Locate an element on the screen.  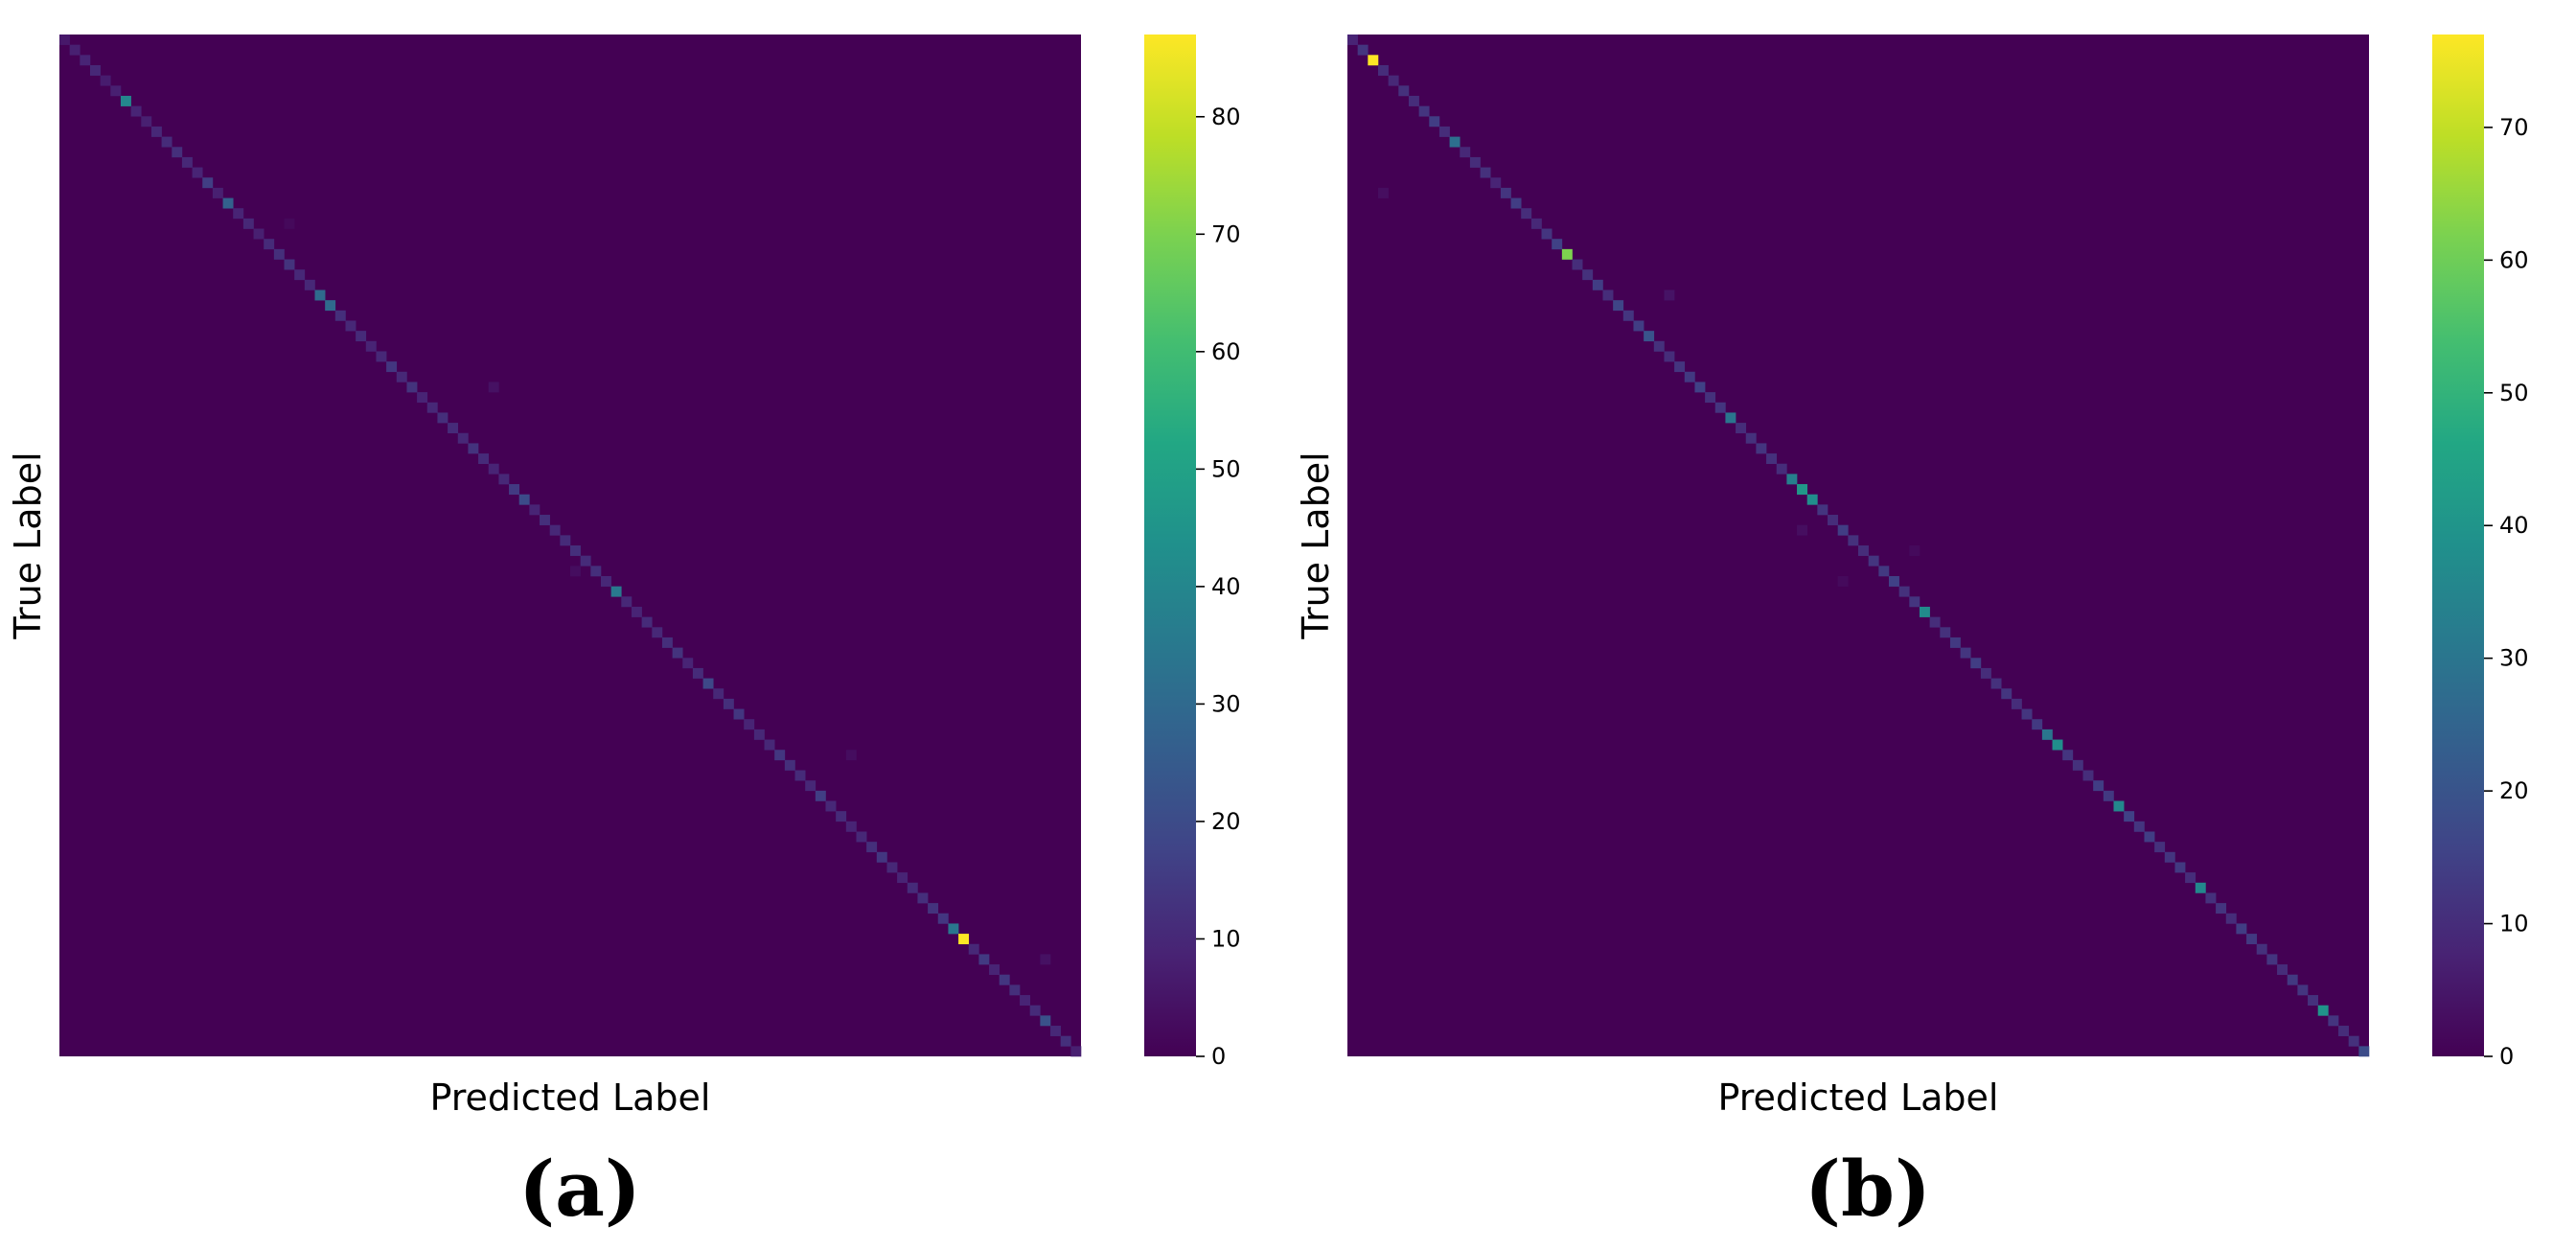
colorbar-tick-label-10: 10 is located at coordinates (1226, 938).